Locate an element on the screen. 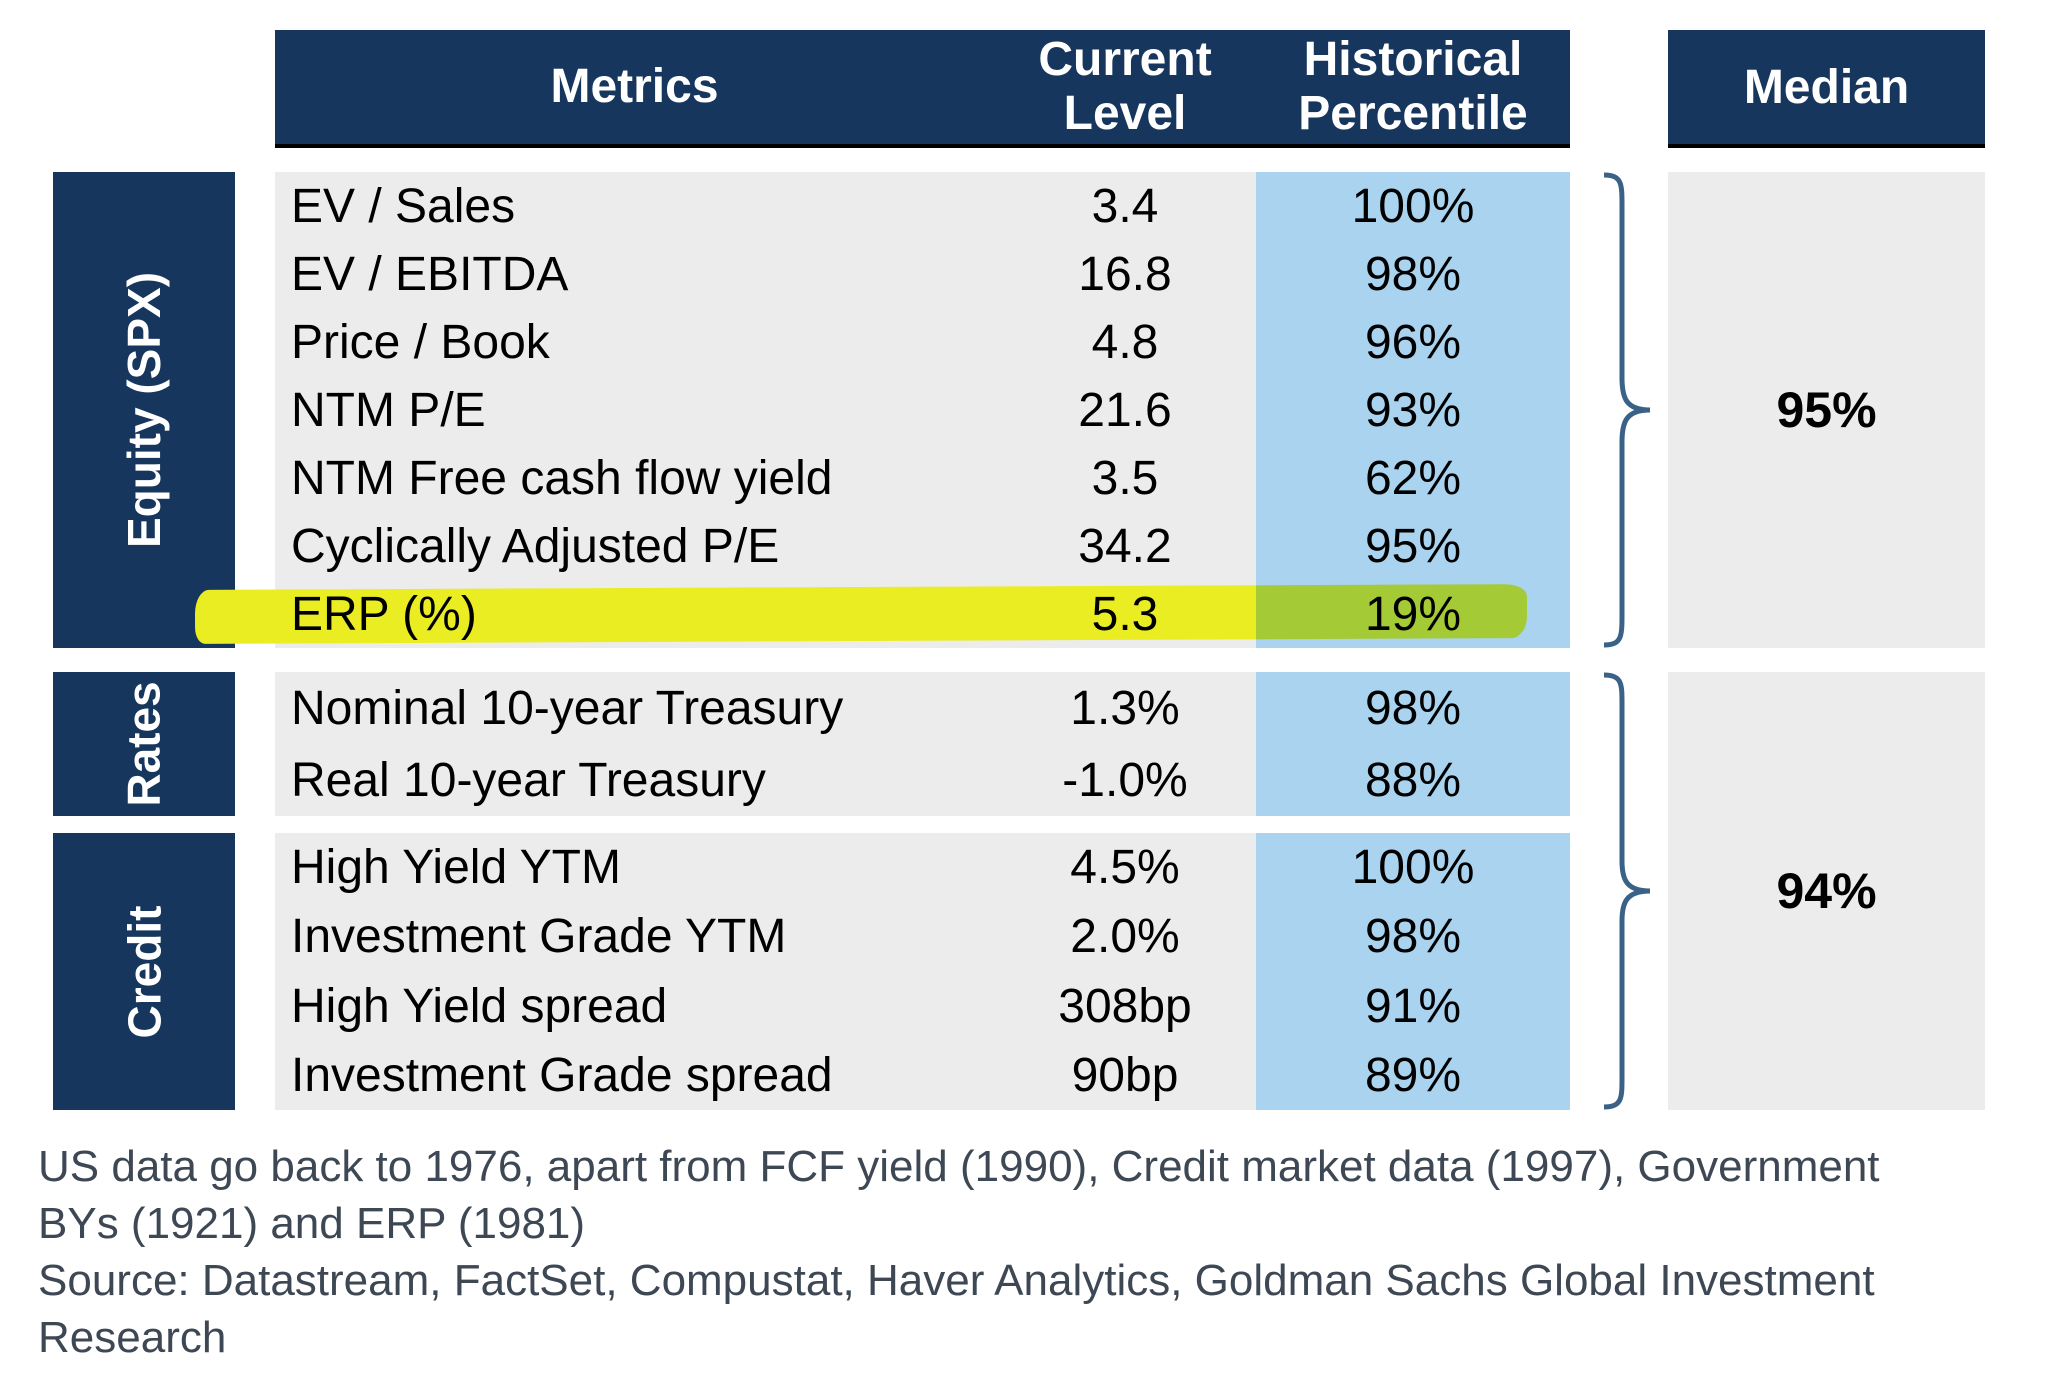 This screenshot has width=2056, height=1376. col-header-historical-percentile: Historical Percentile is located at coordinates (1413, 86).